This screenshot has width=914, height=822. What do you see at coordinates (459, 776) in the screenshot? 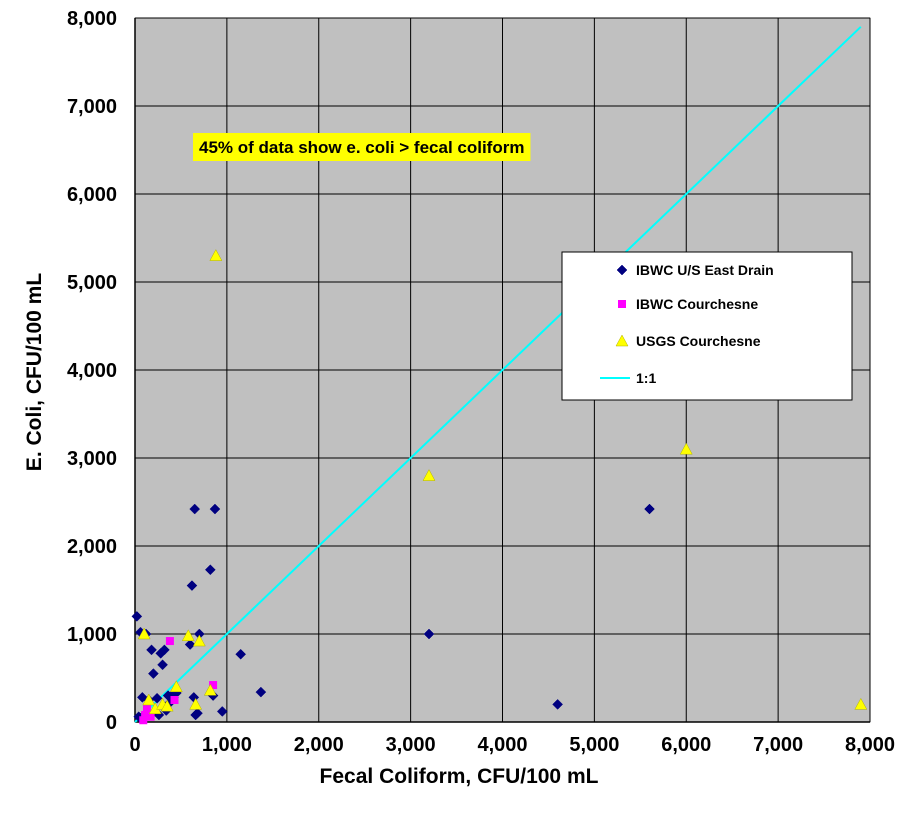
I see `x-axis-title: Fecal Coliform, CFU/100 mL` at bounding box center [459, 776].